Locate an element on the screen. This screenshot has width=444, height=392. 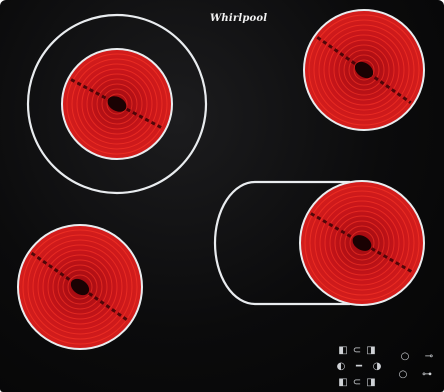
rear-right-zone is located at coordinates (364, 70).